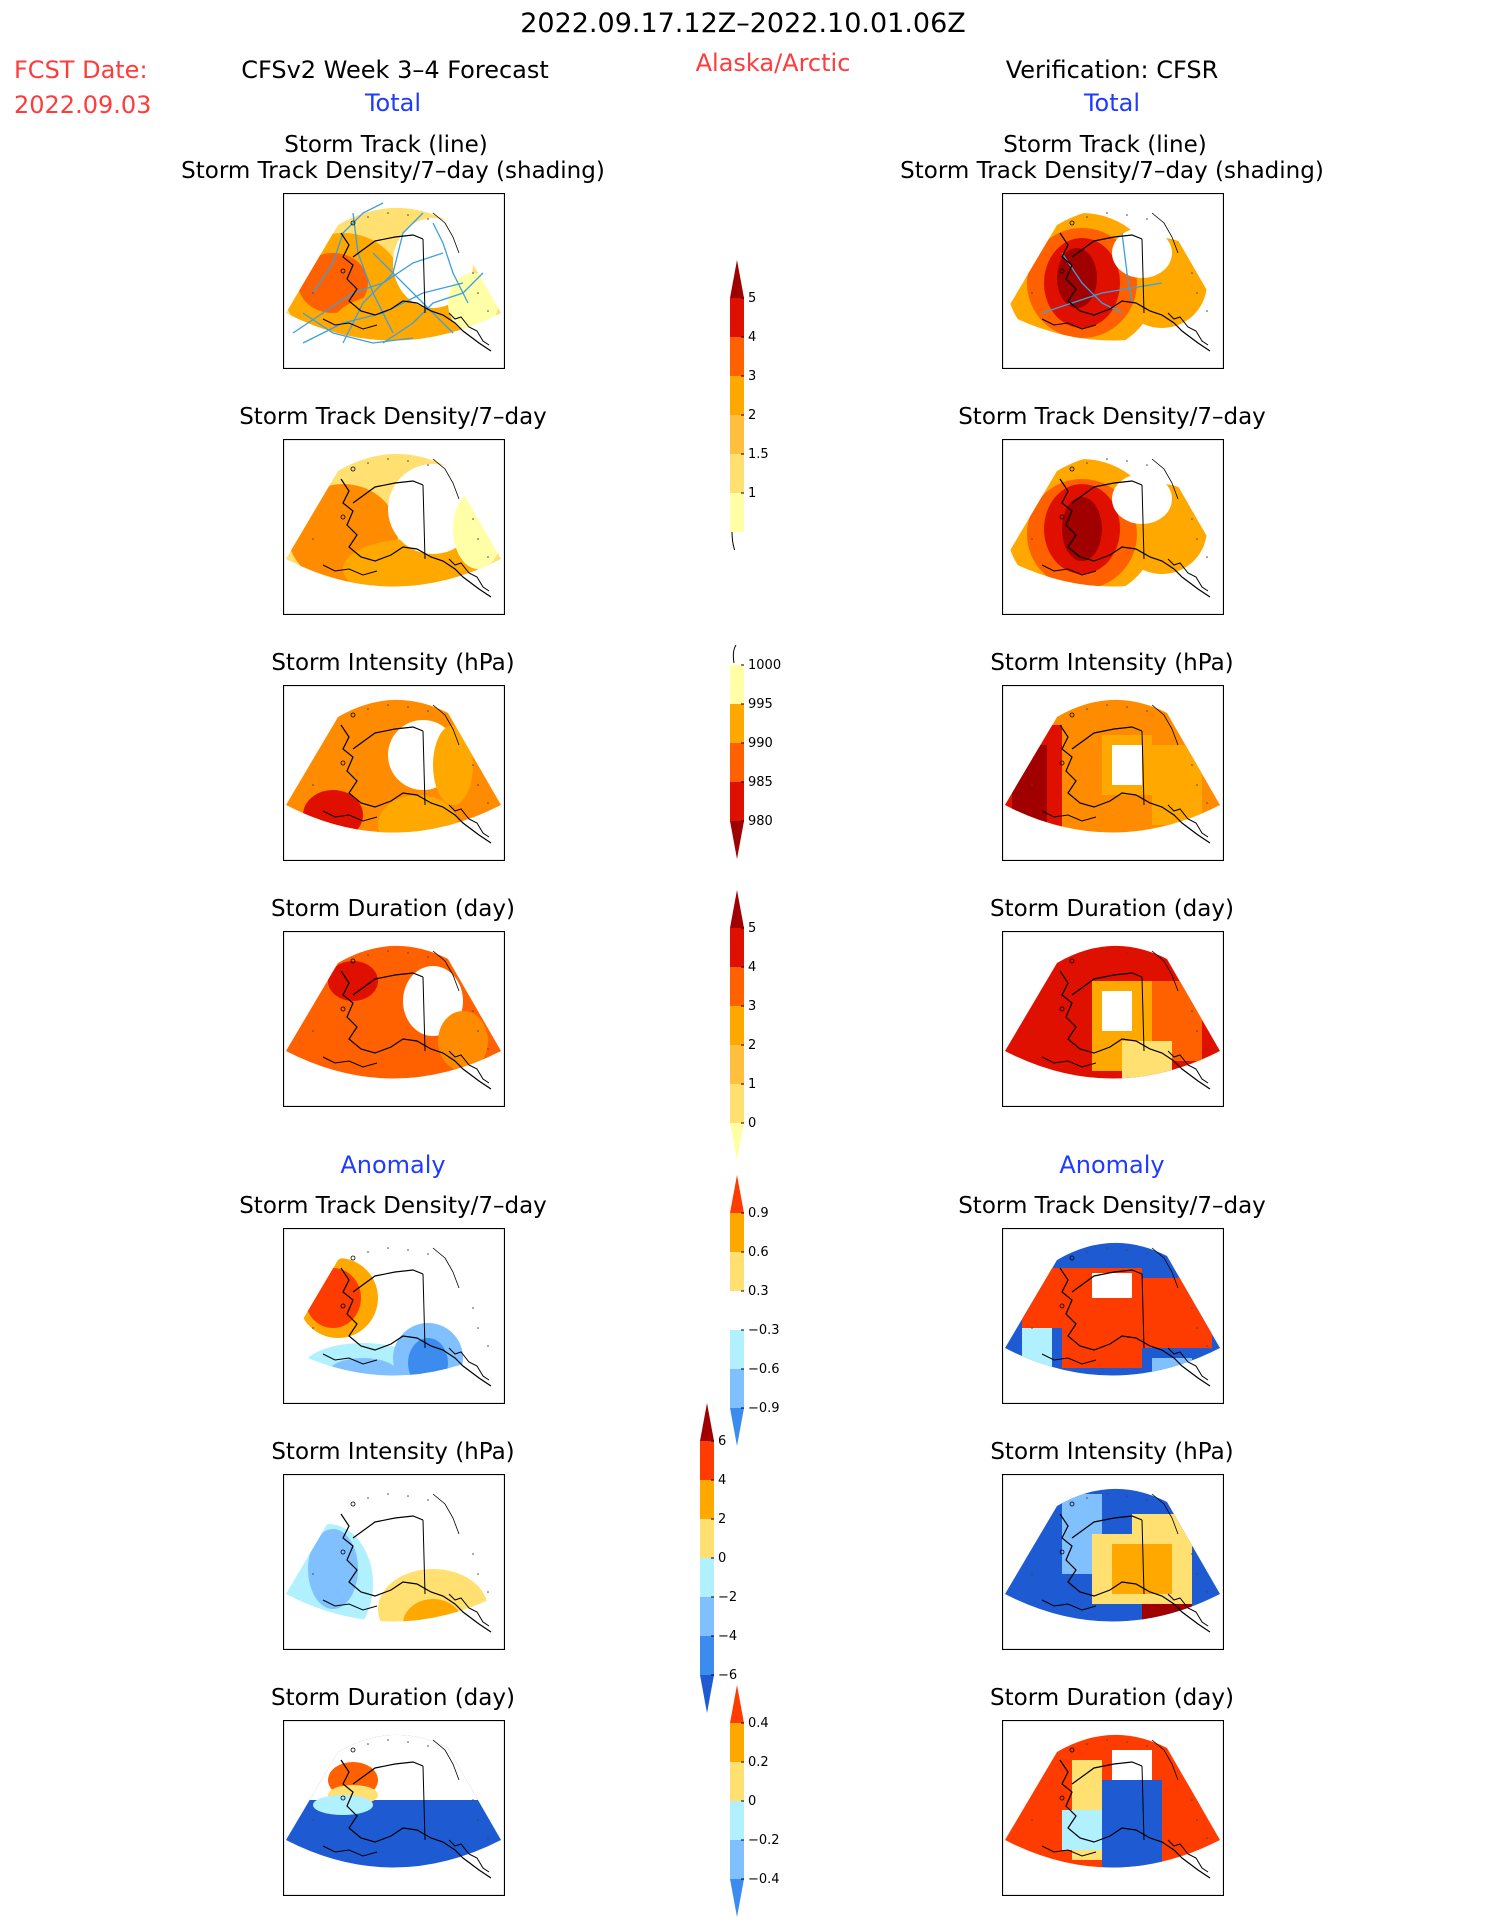 The height and width of the screenshot is (1925, 1487). I want to click on colorbar-anomaly-intensity-bottom-arrow, so click(707, 1694).